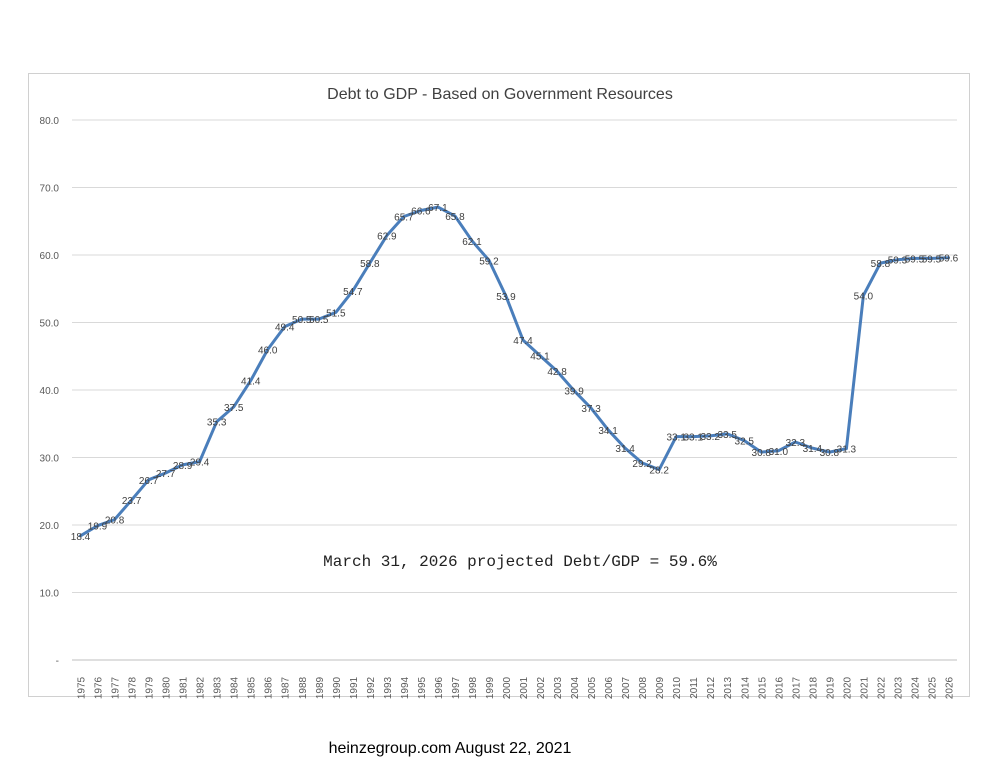 This screenshot has height=773, width=1000. I want to click on x-tick-label: 2001, so click(524, 687).